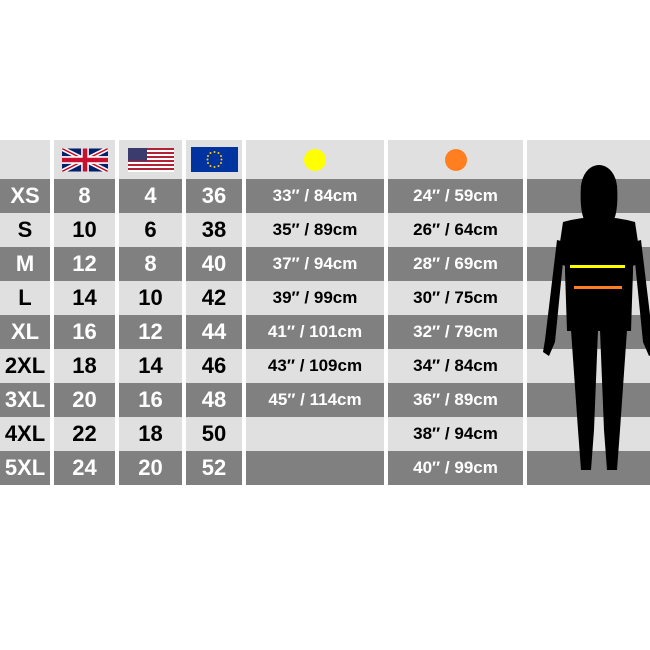  I want to click on header-bust, so click(315, 159).